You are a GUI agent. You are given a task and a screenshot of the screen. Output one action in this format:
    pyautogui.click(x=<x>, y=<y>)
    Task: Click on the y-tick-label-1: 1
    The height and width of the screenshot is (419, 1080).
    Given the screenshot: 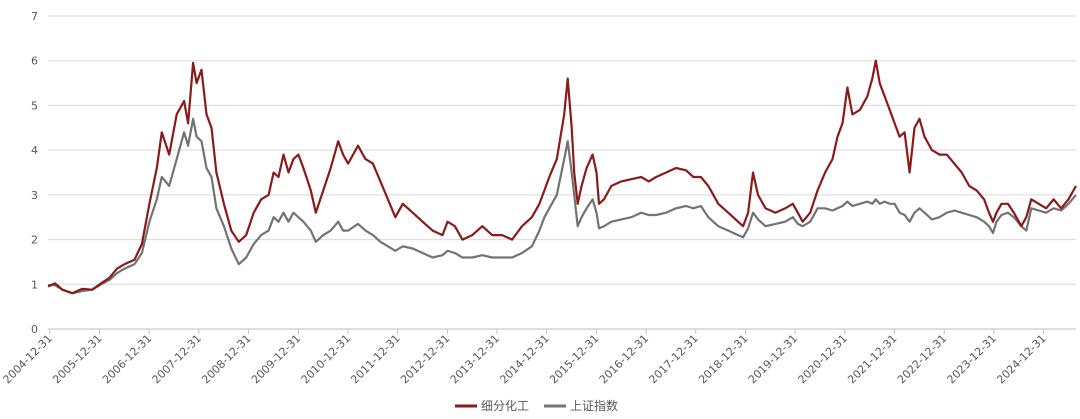 What is the action you would take?
    pyautogui.click(x=34, y=284)
    